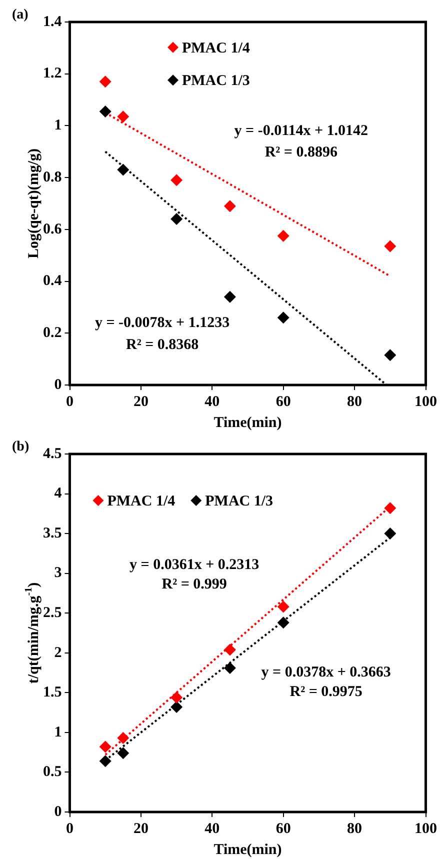 The height and width of the screenshot is (859, 440). Describe the element at coordinates (162, 323) in the screenshot. I see `annotation: y = -0.0078x + 1.1233` at that location.